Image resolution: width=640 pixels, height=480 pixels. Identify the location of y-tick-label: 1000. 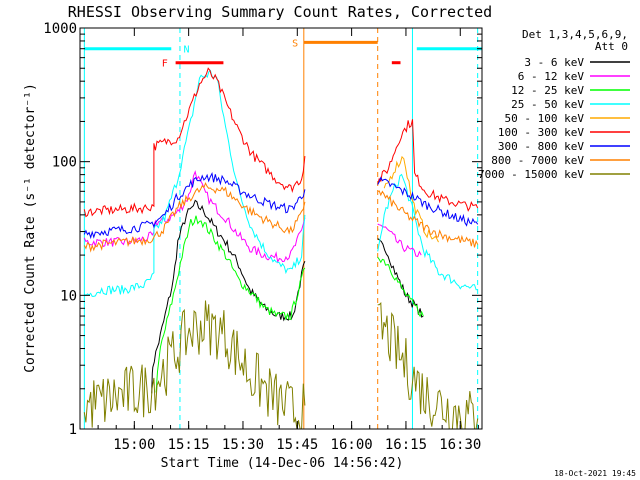
(60, 29).